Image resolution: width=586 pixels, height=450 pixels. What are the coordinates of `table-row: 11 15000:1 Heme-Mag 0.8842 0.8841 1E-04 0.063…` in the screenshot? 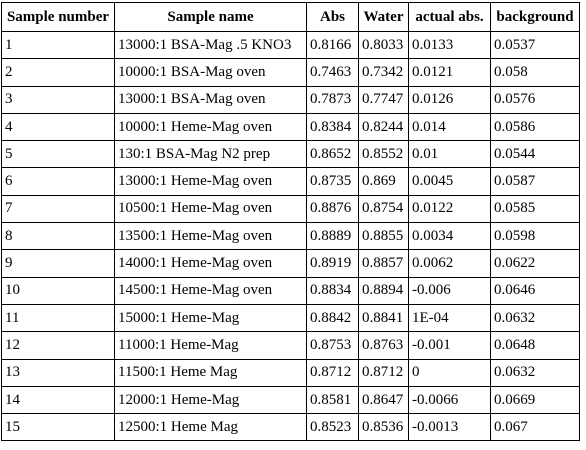 It's located at (290, 318).